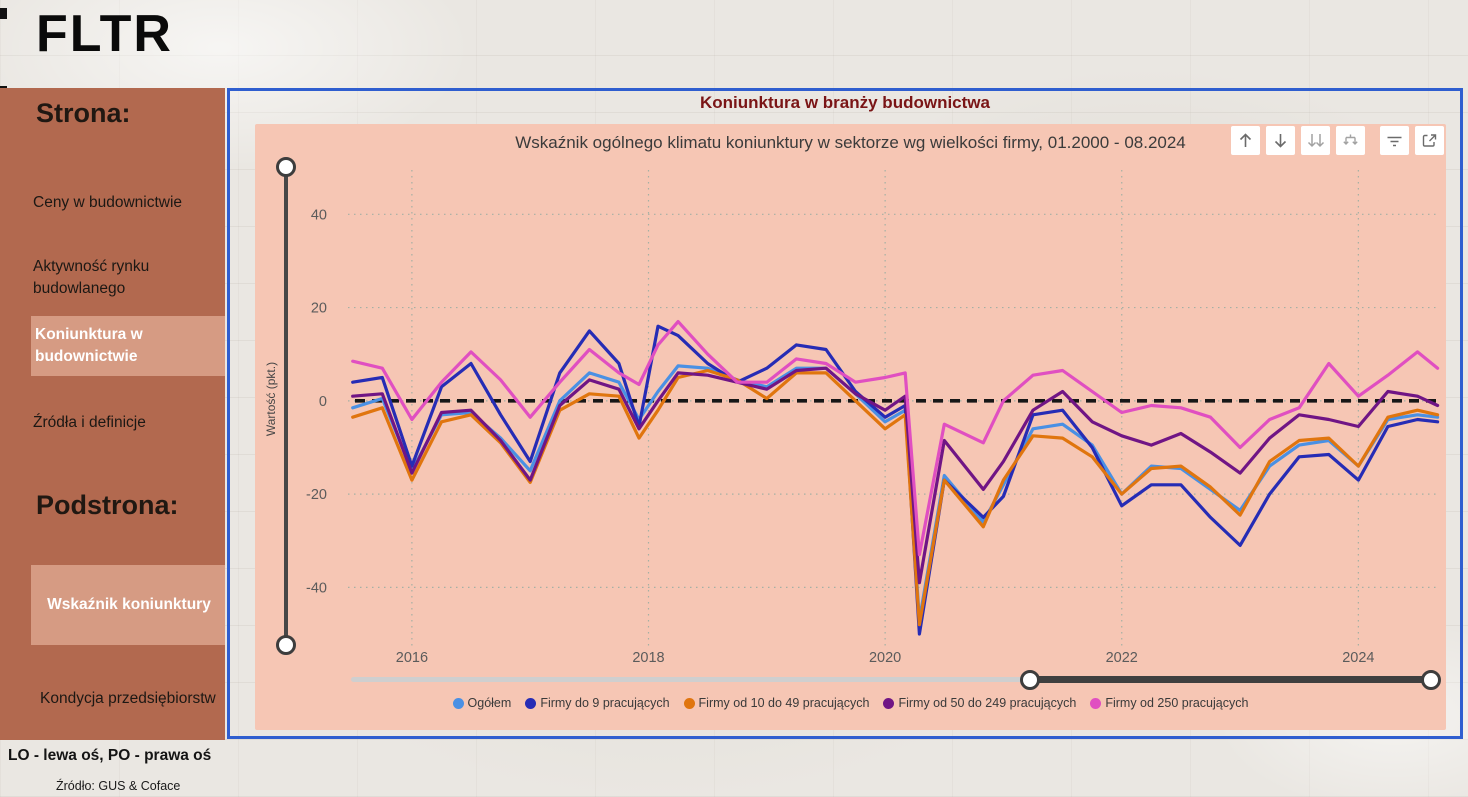 The height and width of the screenshot is (797, 1468). I want to click on y-tick-label: 40, so click(319, 215).